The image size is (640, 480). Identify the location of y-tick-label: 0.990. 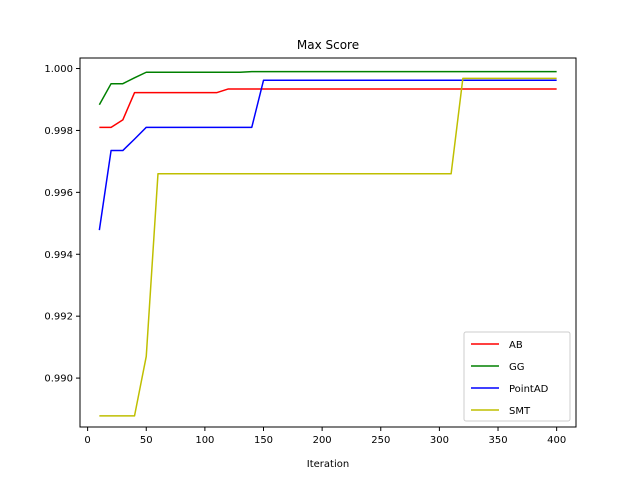
(58, 379).